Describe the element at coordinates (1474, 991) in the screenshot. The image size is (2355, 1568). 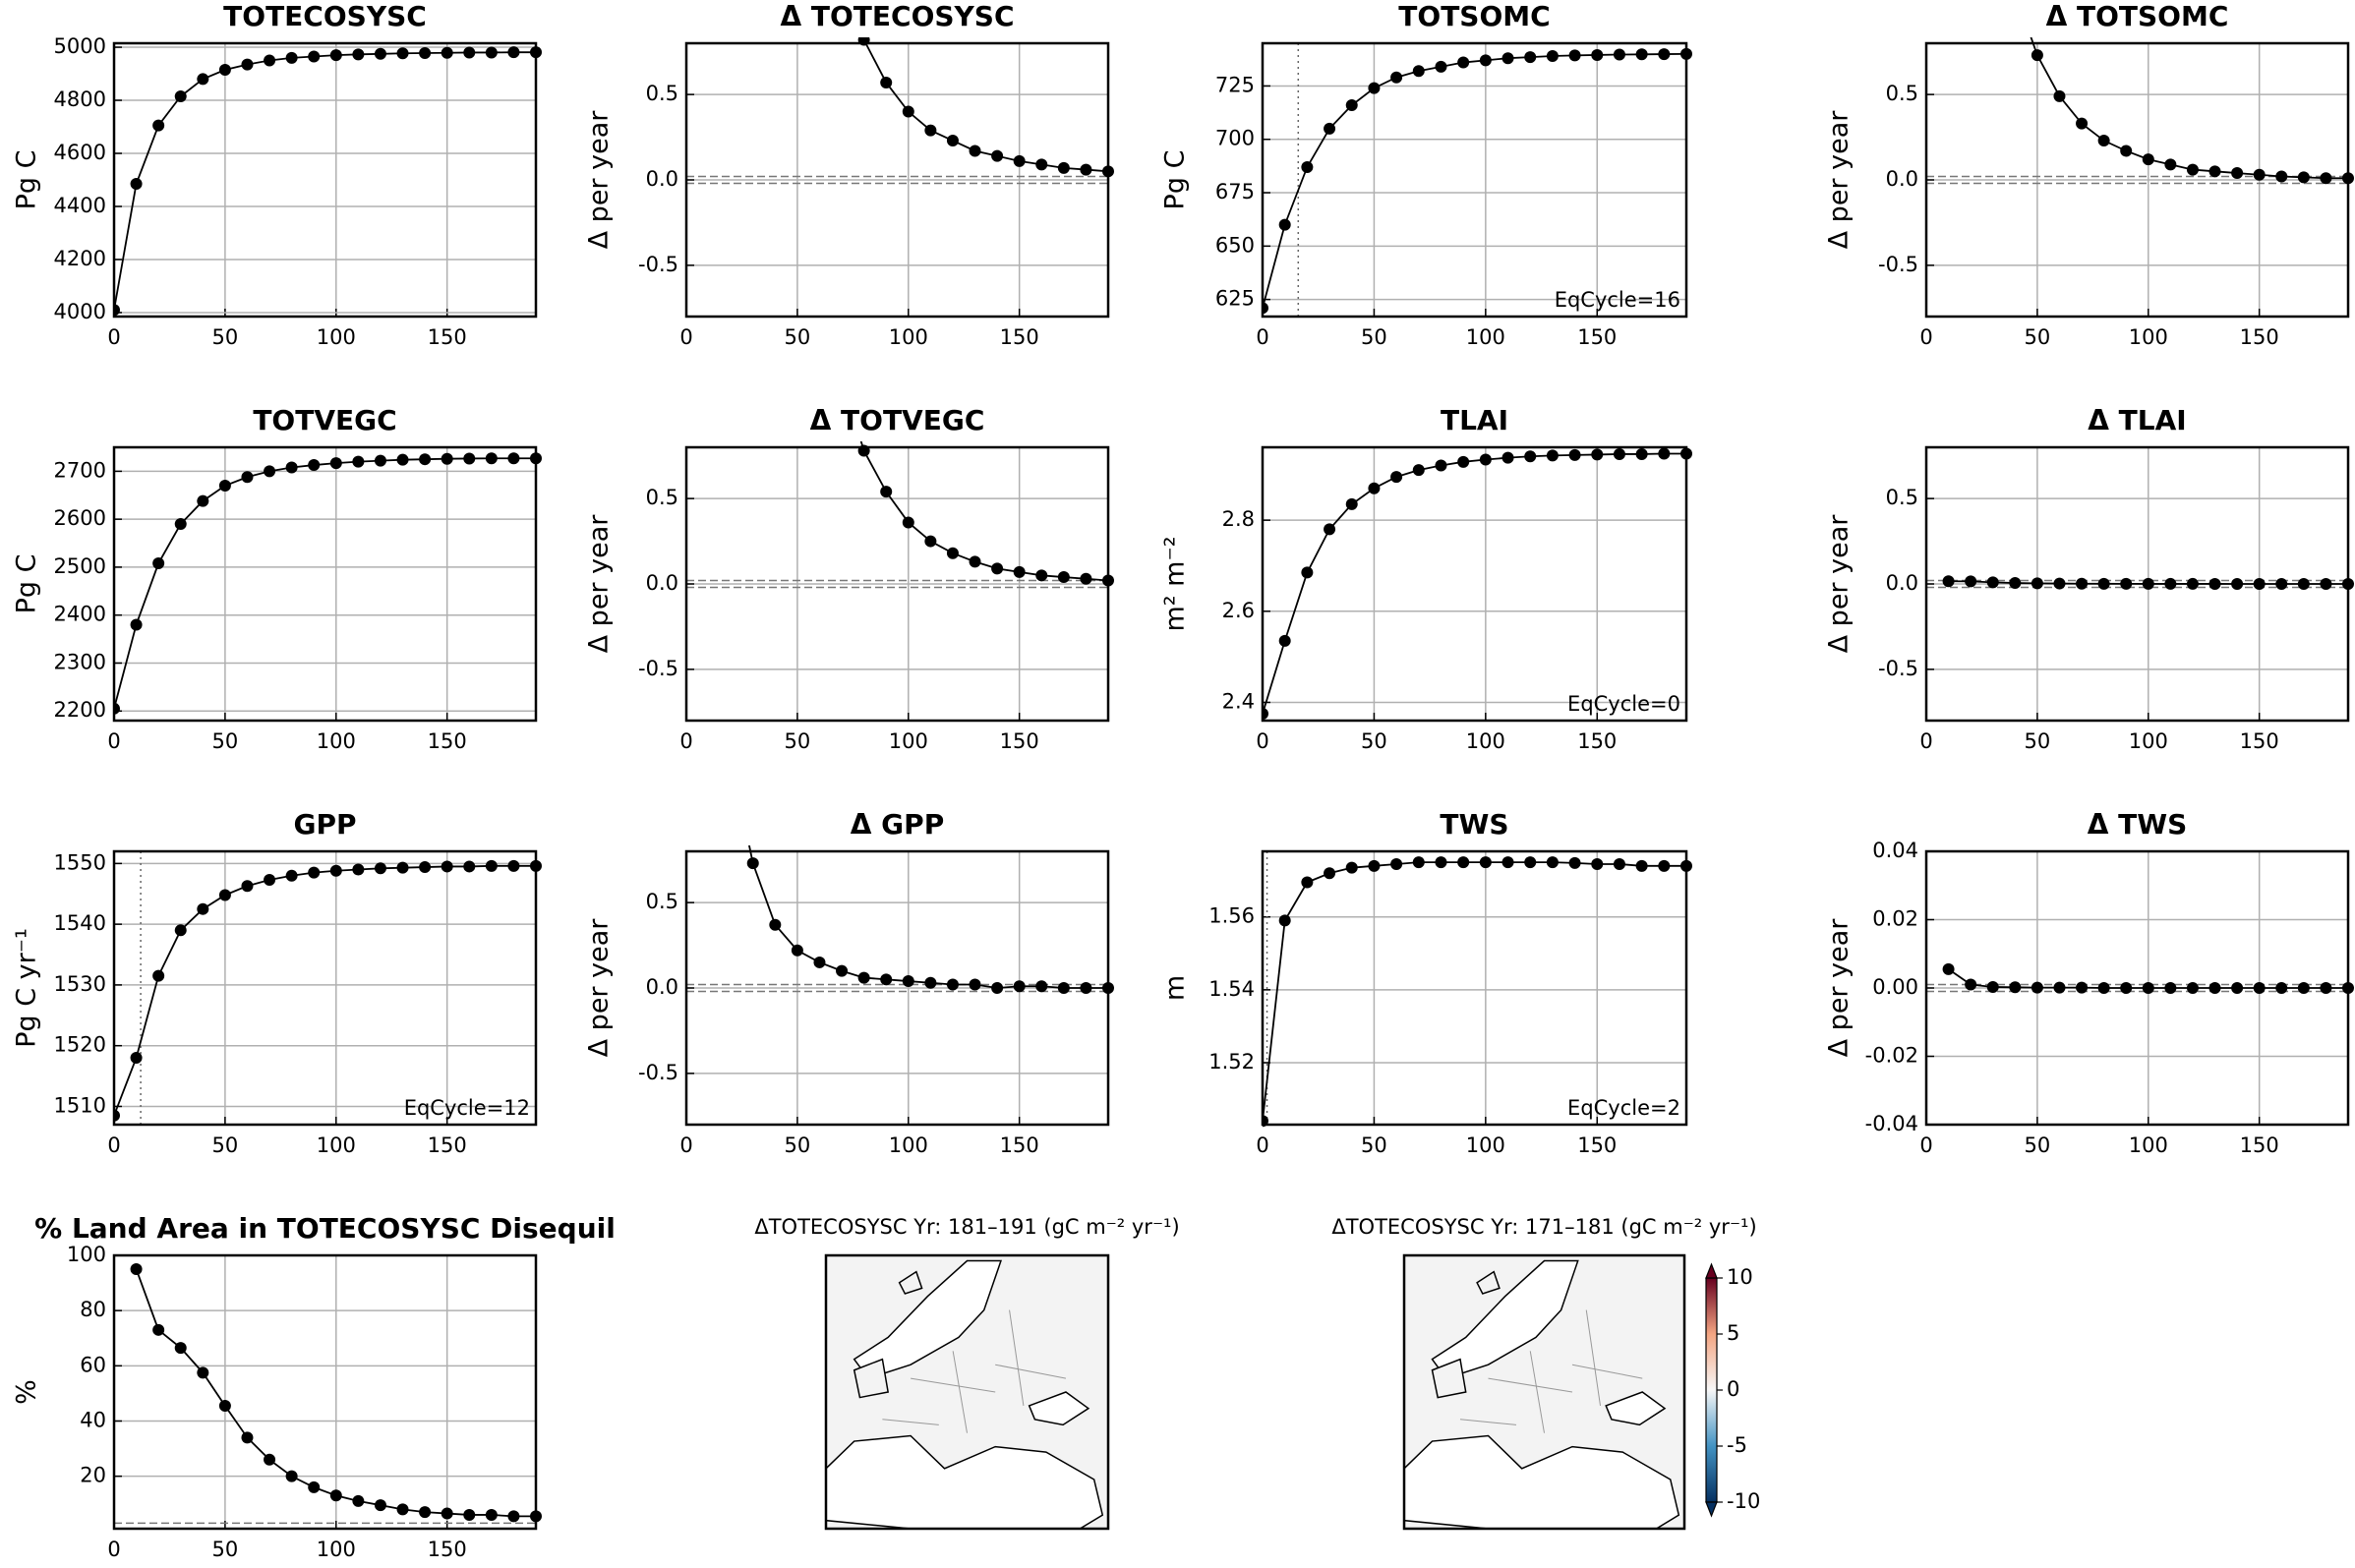
I see `series-line` at that location.